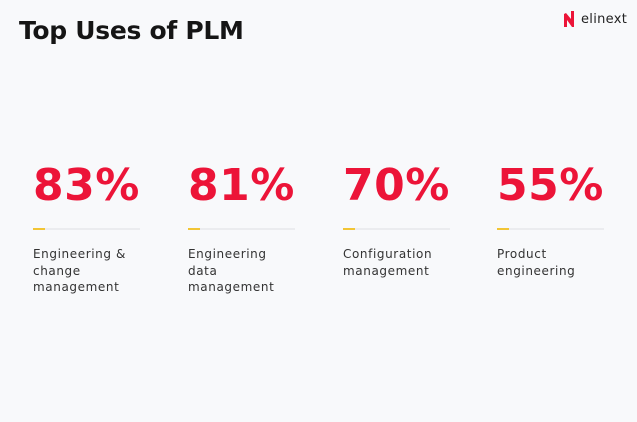  Describe the element at coordinates (536, 270) in the screenshot. I see `stat-label-line: engineering` at that location.